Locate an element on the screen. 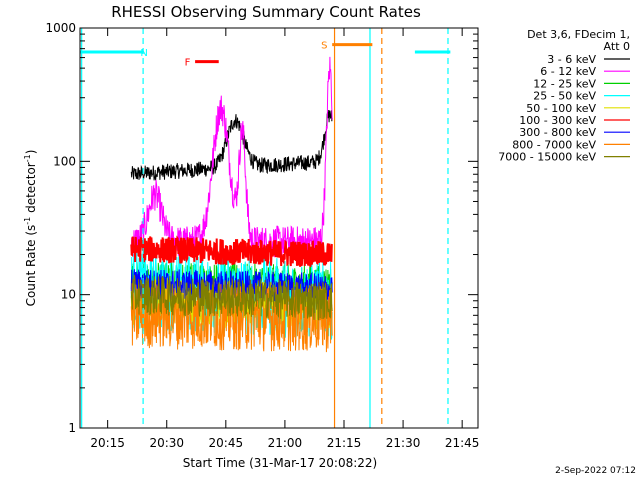  x-tick-label-6: 21:45 is located at coordinates (462, 443).